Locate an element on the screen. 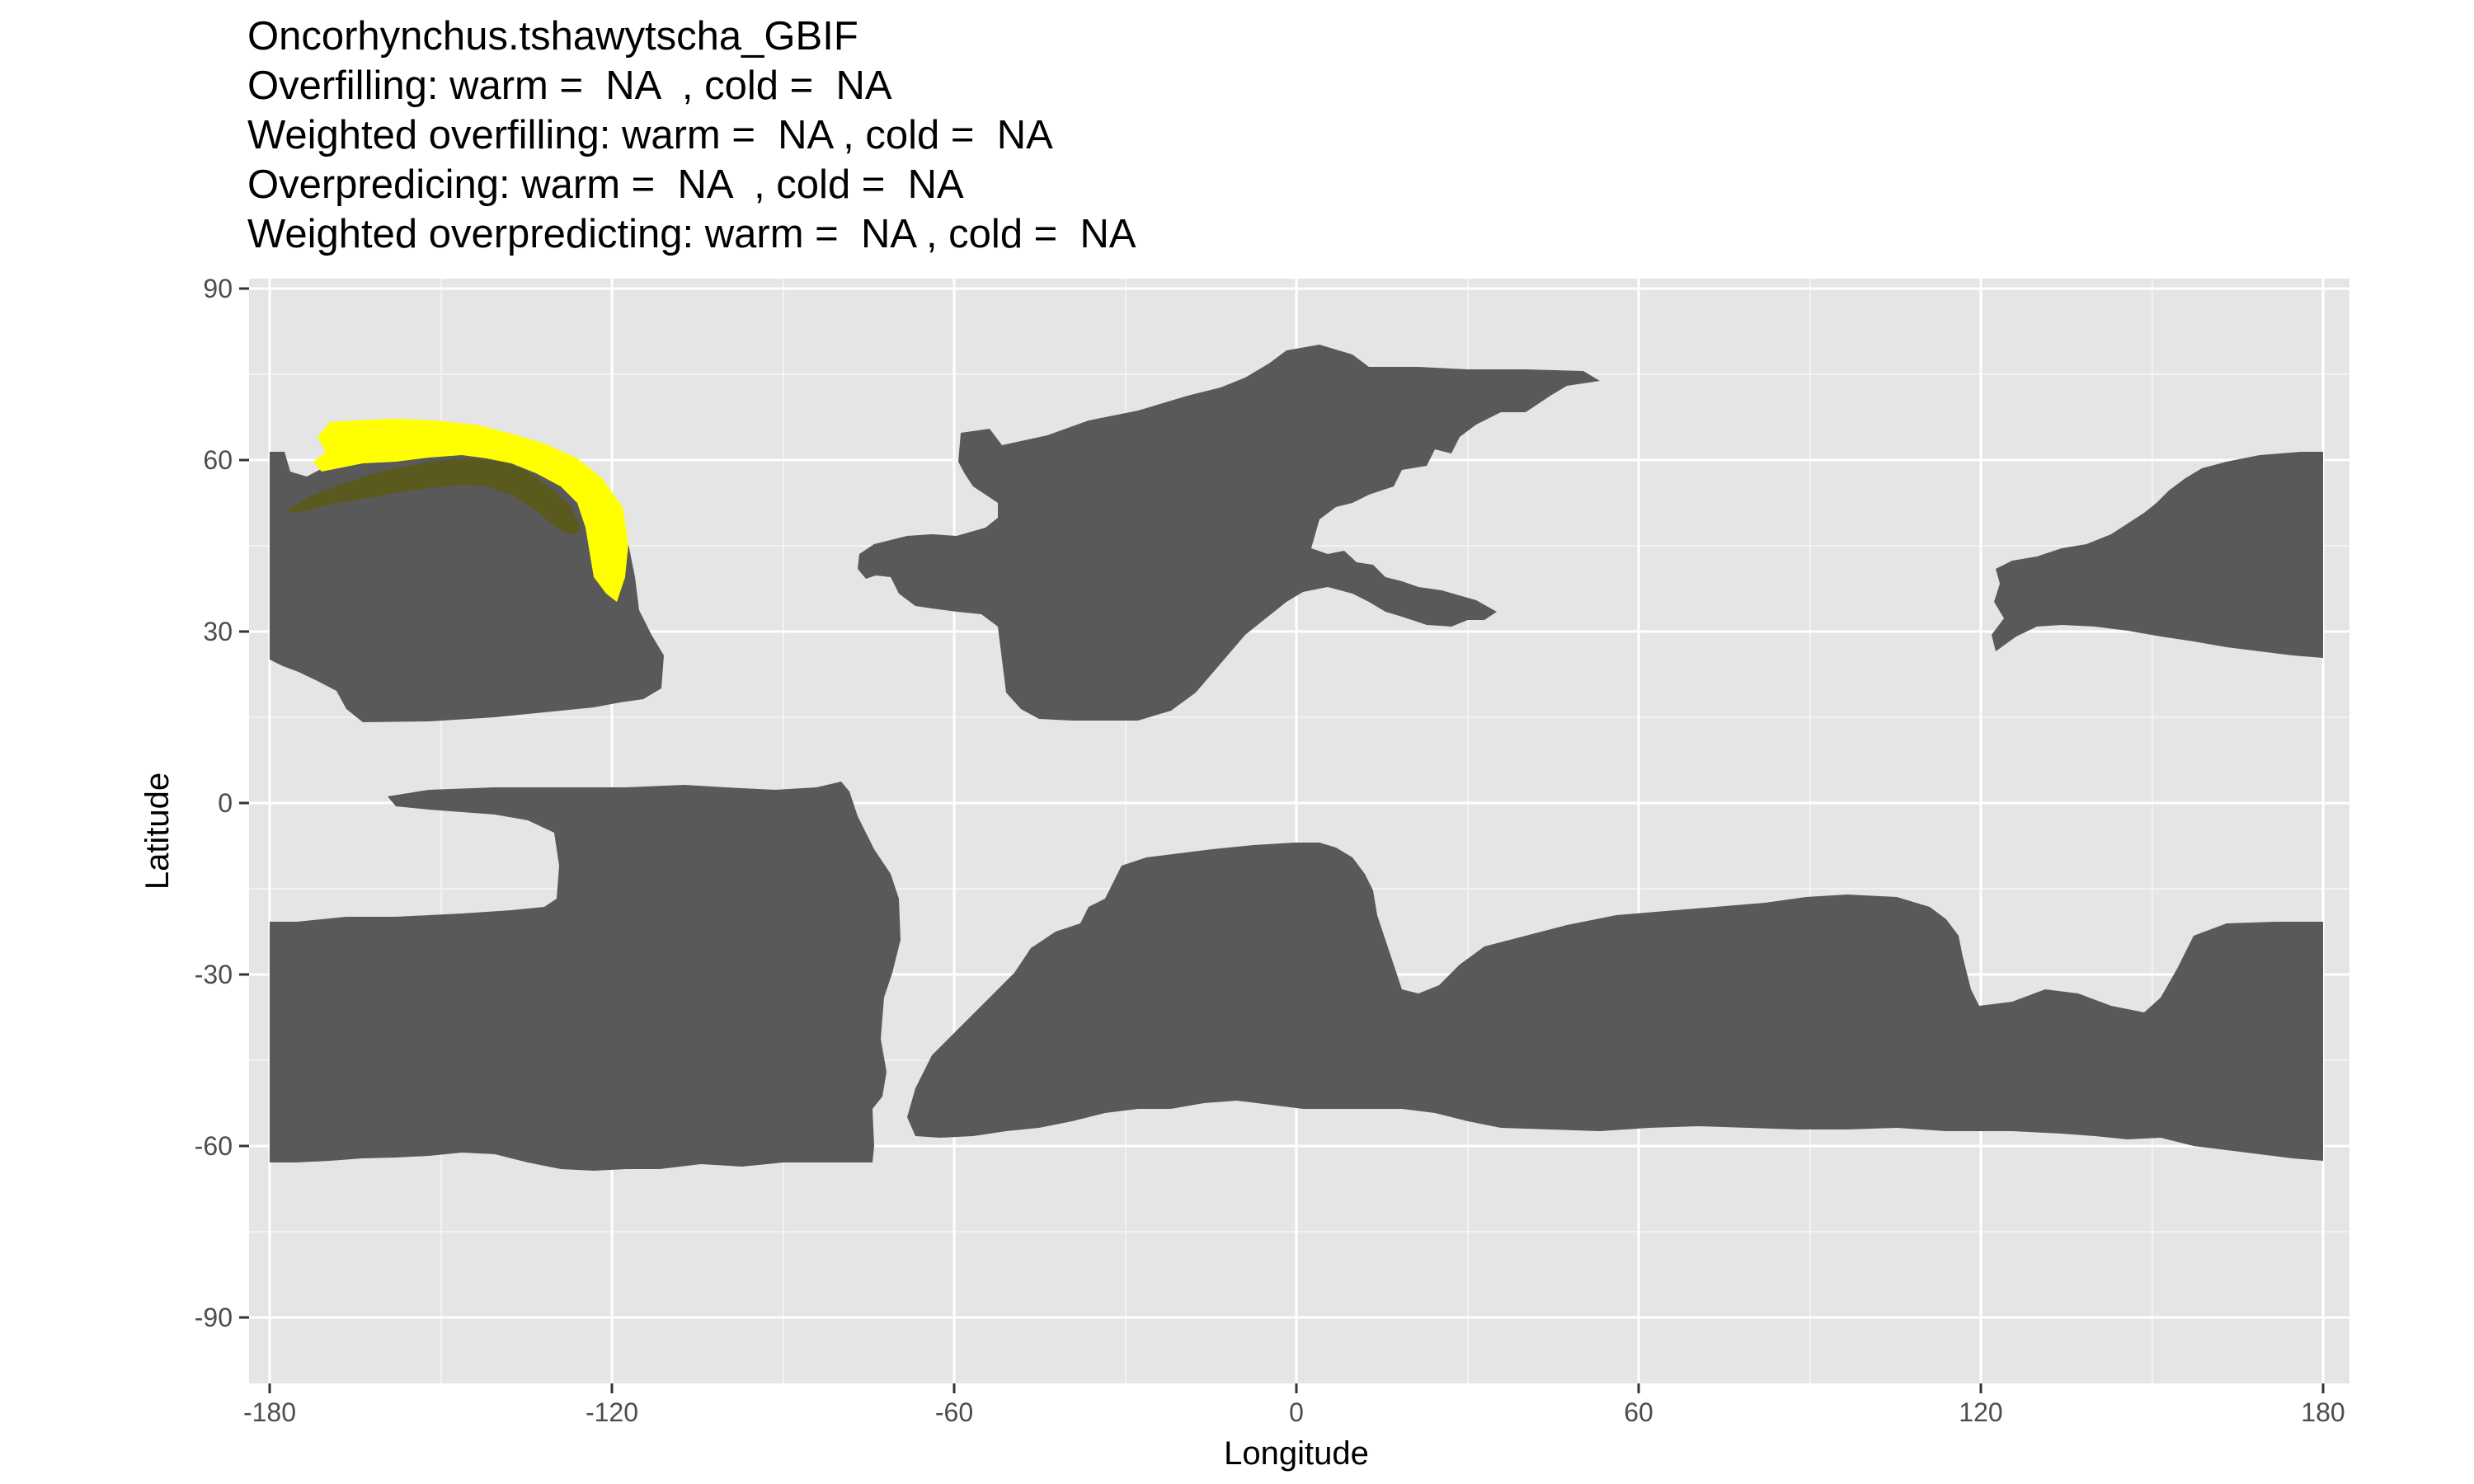  x-tick-label: -120 is located at coordinates (612, 1412).